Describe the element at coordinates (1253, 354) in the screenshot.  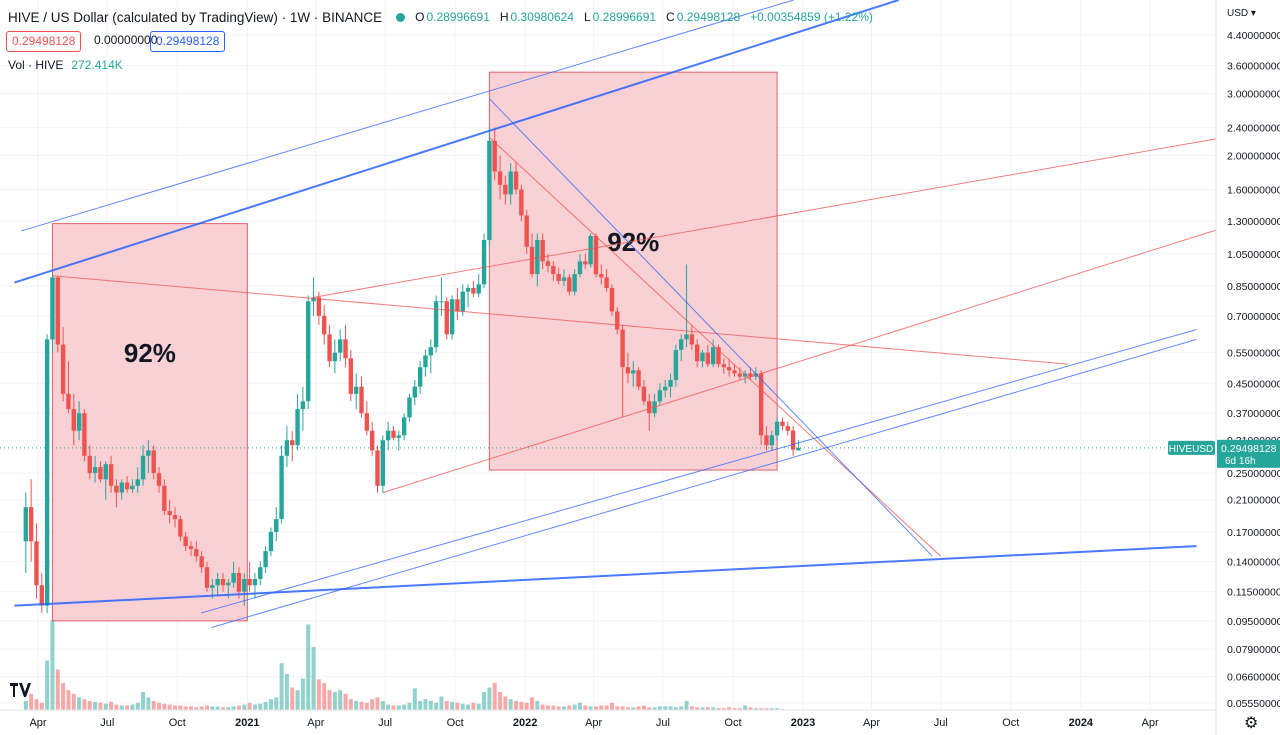
I see `y-tick-label: 0.55000000` at that location.